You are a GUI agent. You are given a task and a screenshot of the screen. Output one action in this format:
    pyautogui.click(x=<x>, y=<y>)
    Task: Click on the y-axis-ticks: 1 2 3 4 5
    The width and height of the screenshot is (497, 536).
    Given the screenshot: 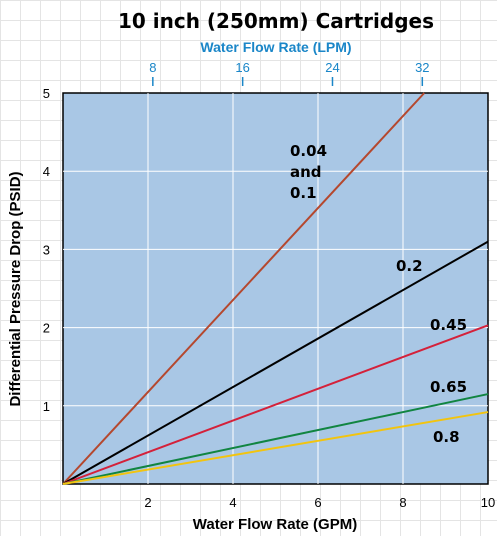 What is the action you would take?
    pyautogui.click(x=46, y=250)
    